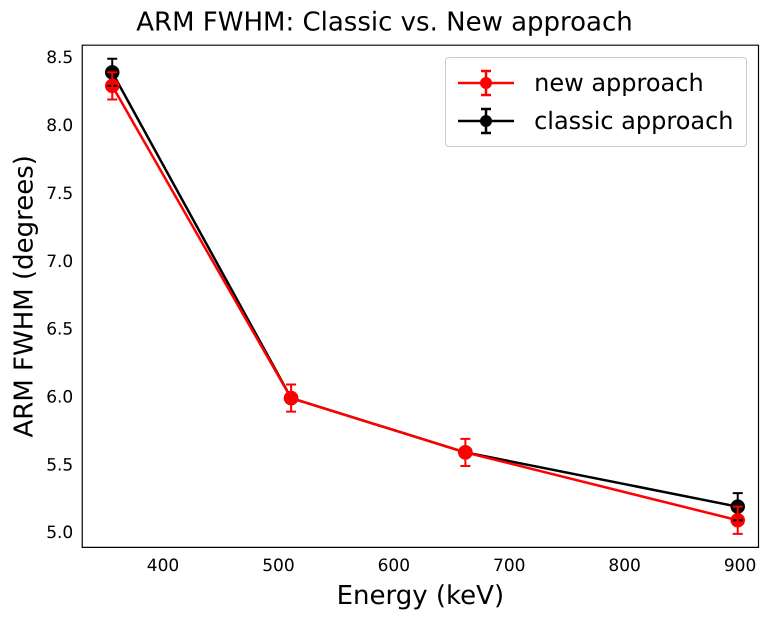 This screenshot has width=775, height=623. I want to click on y-tick-label: 5.0, so click(60, 533).